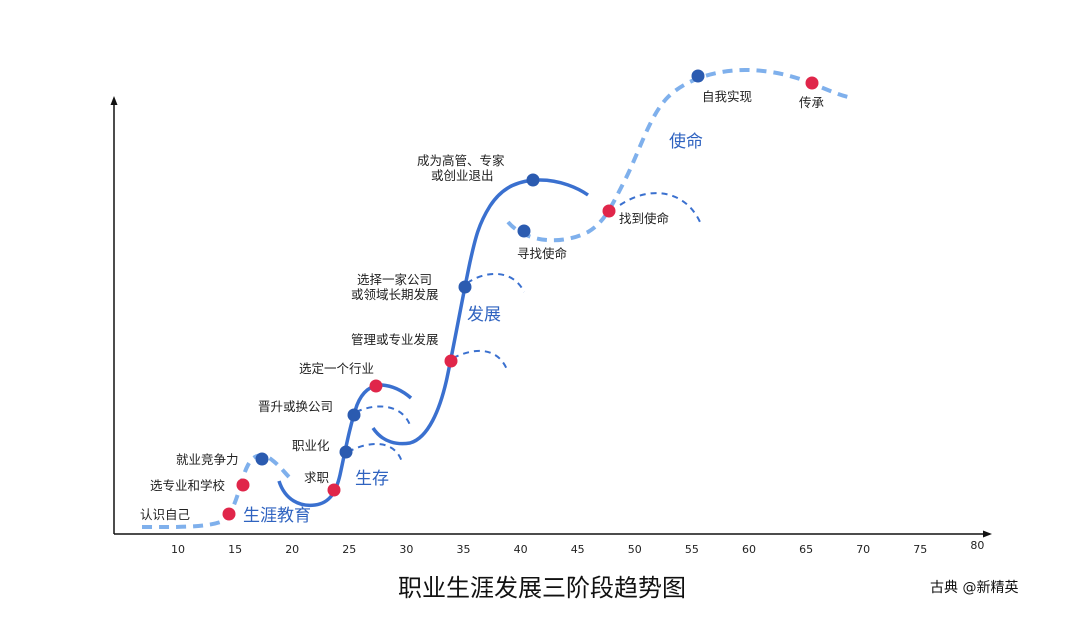 The height and width of the screenshot is (619, 1080). Describe the element at coordinates (542, 253) in the screenshot. I see `milestone-label: 寻找使命` at that location.